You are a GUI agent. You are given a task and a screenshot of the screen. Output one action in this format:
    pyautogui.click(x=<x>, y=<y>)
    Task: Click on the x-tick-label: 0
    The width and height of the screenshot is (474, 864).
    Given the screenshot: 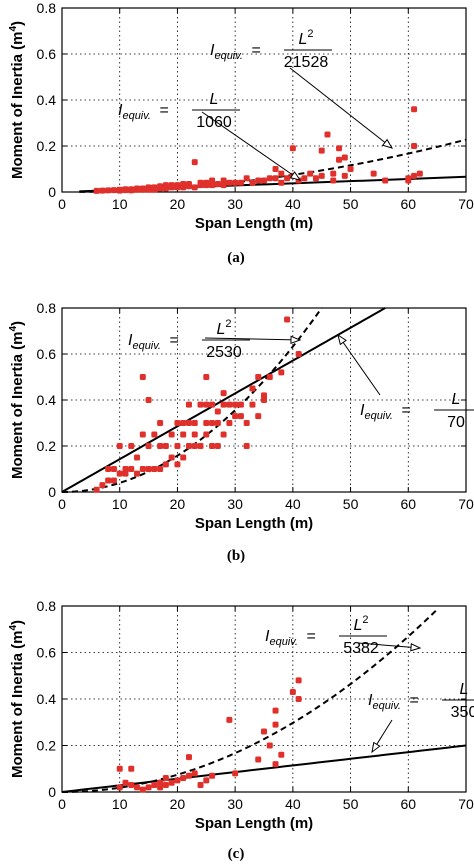 What is the action you would take?
    pyautogui.click(x=62, y=204)
    